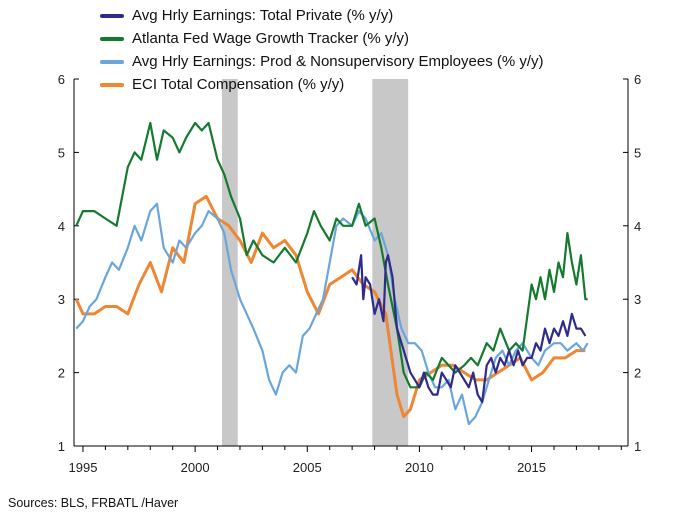 Image resolution: width=700 pixels, height=518 pixels. What do you see at coordinates (307, 467) in the screenshot?
I see `x-tick-label: 2005` at bounding box center [307, 467].